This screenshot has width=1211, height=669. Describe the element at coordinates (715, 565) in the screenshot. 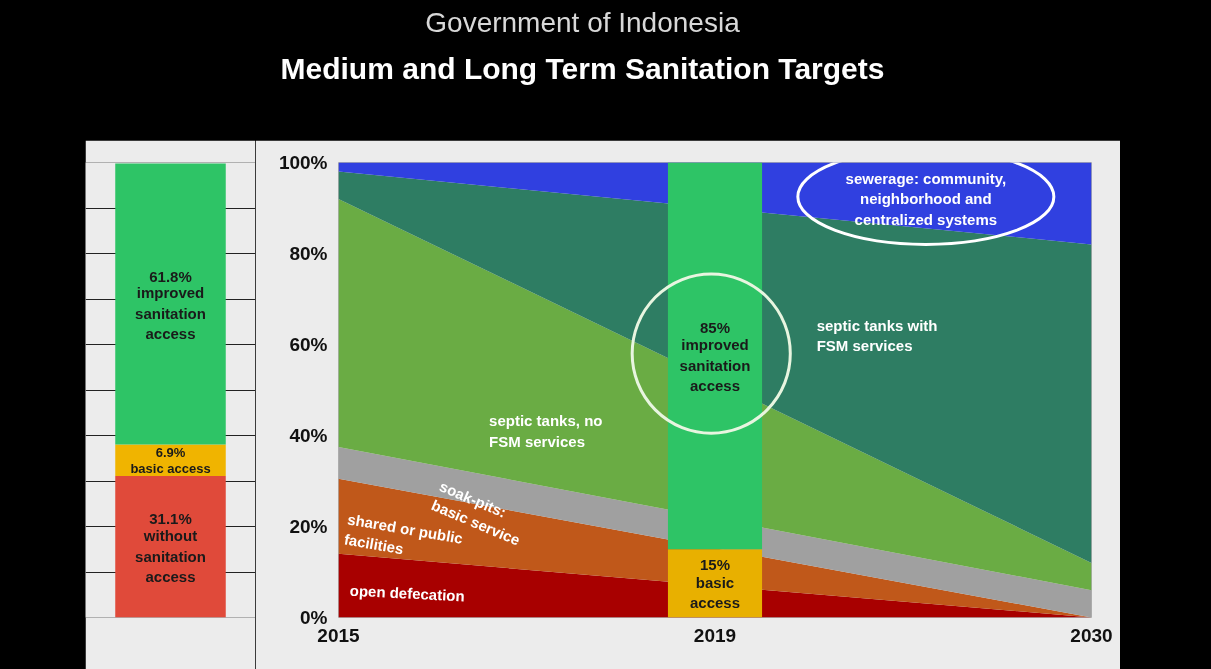

I see `data-label: 15%` at that location.